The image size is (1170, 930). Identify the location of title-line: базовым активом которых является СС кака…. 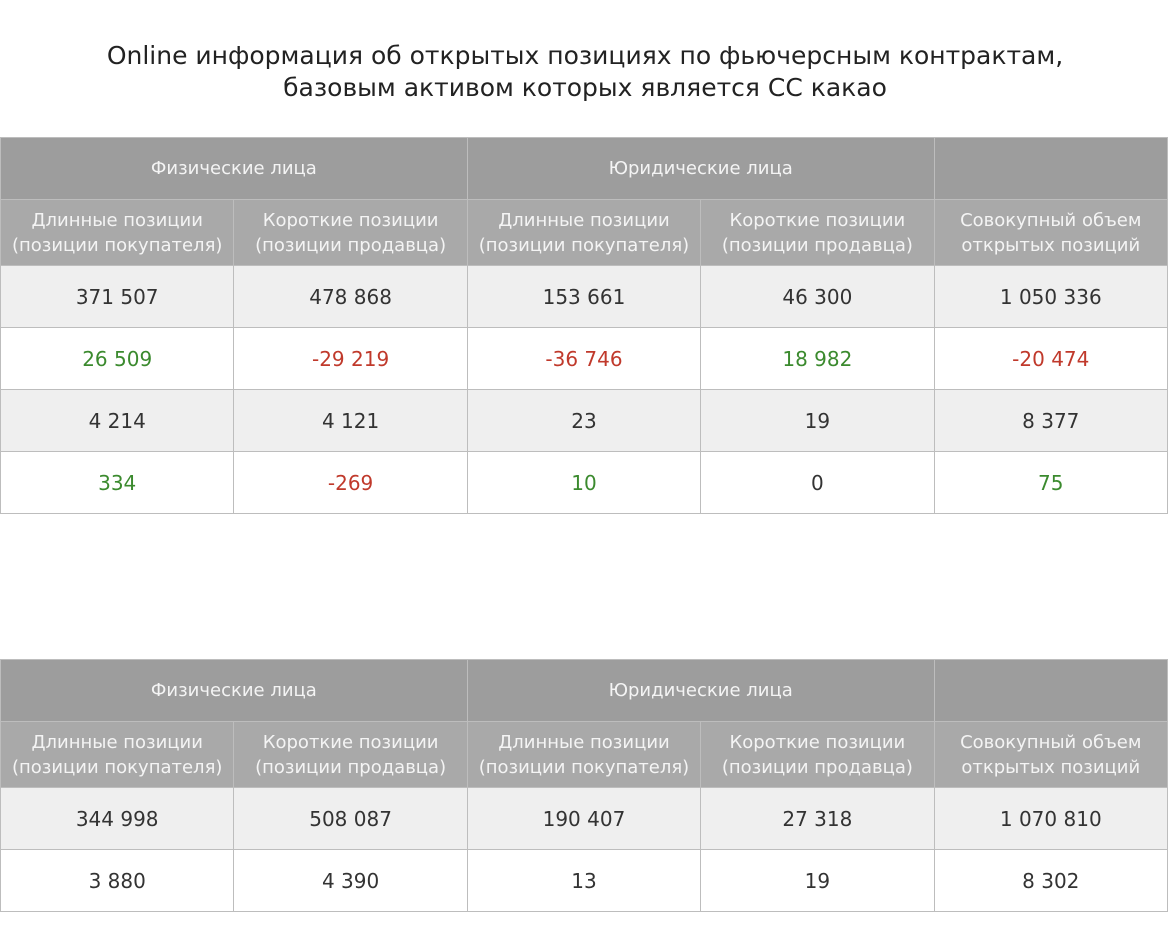
(585, 87).